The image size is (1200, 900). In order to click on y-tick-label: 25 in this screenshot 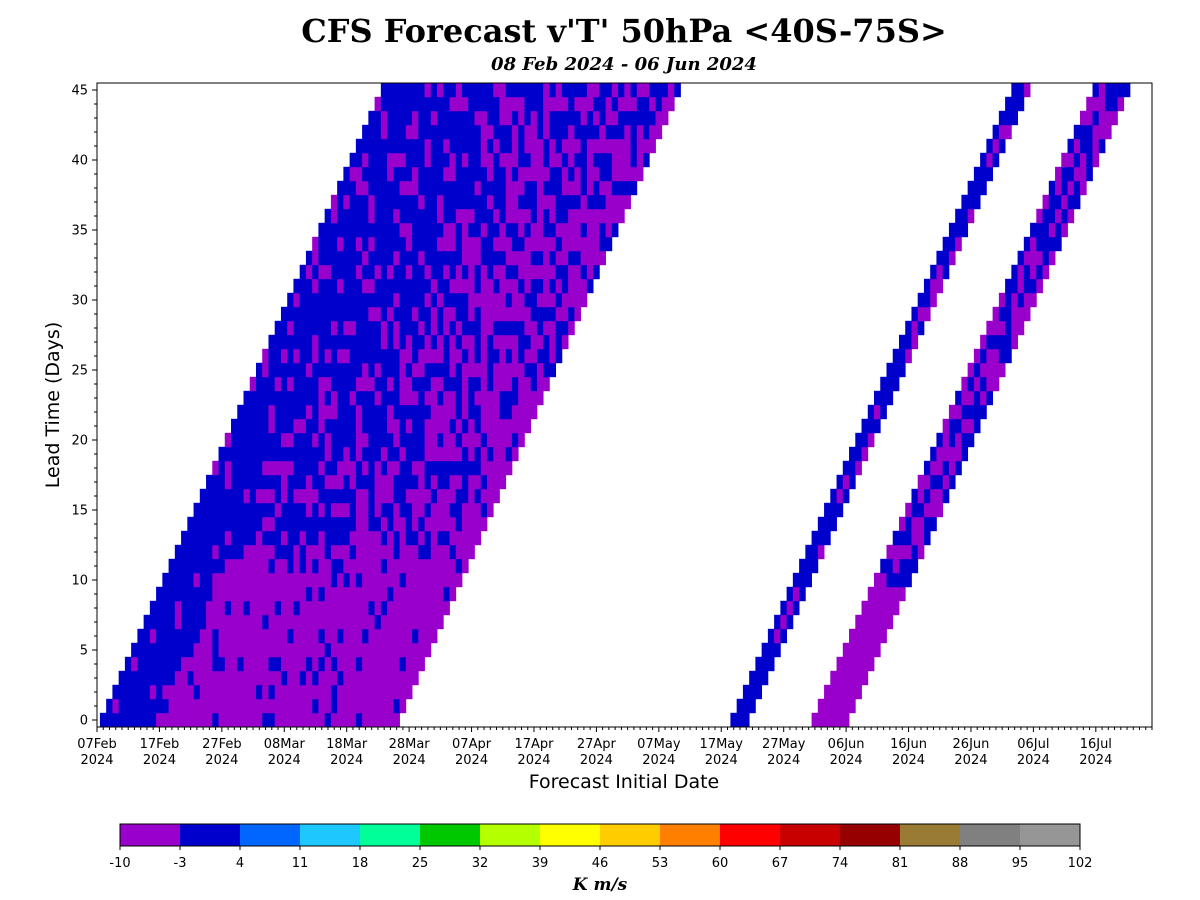, I will do `click(79, 371)`.